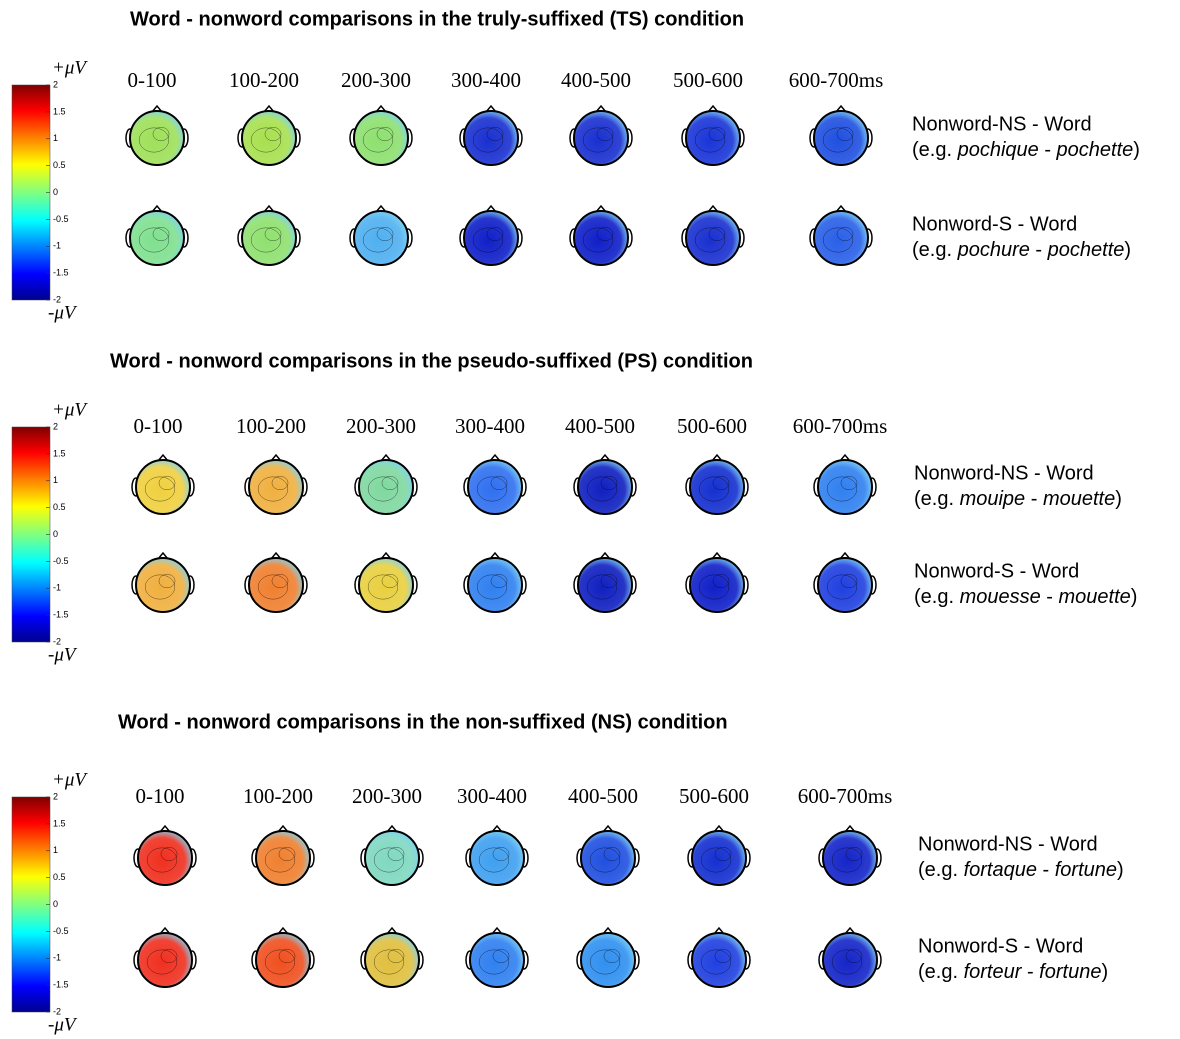 Image resolution: width=1180 pixels, height=1039 pixels. I want to click on row-example: (e.g. mouesse - mouette), so click(1025, 597).